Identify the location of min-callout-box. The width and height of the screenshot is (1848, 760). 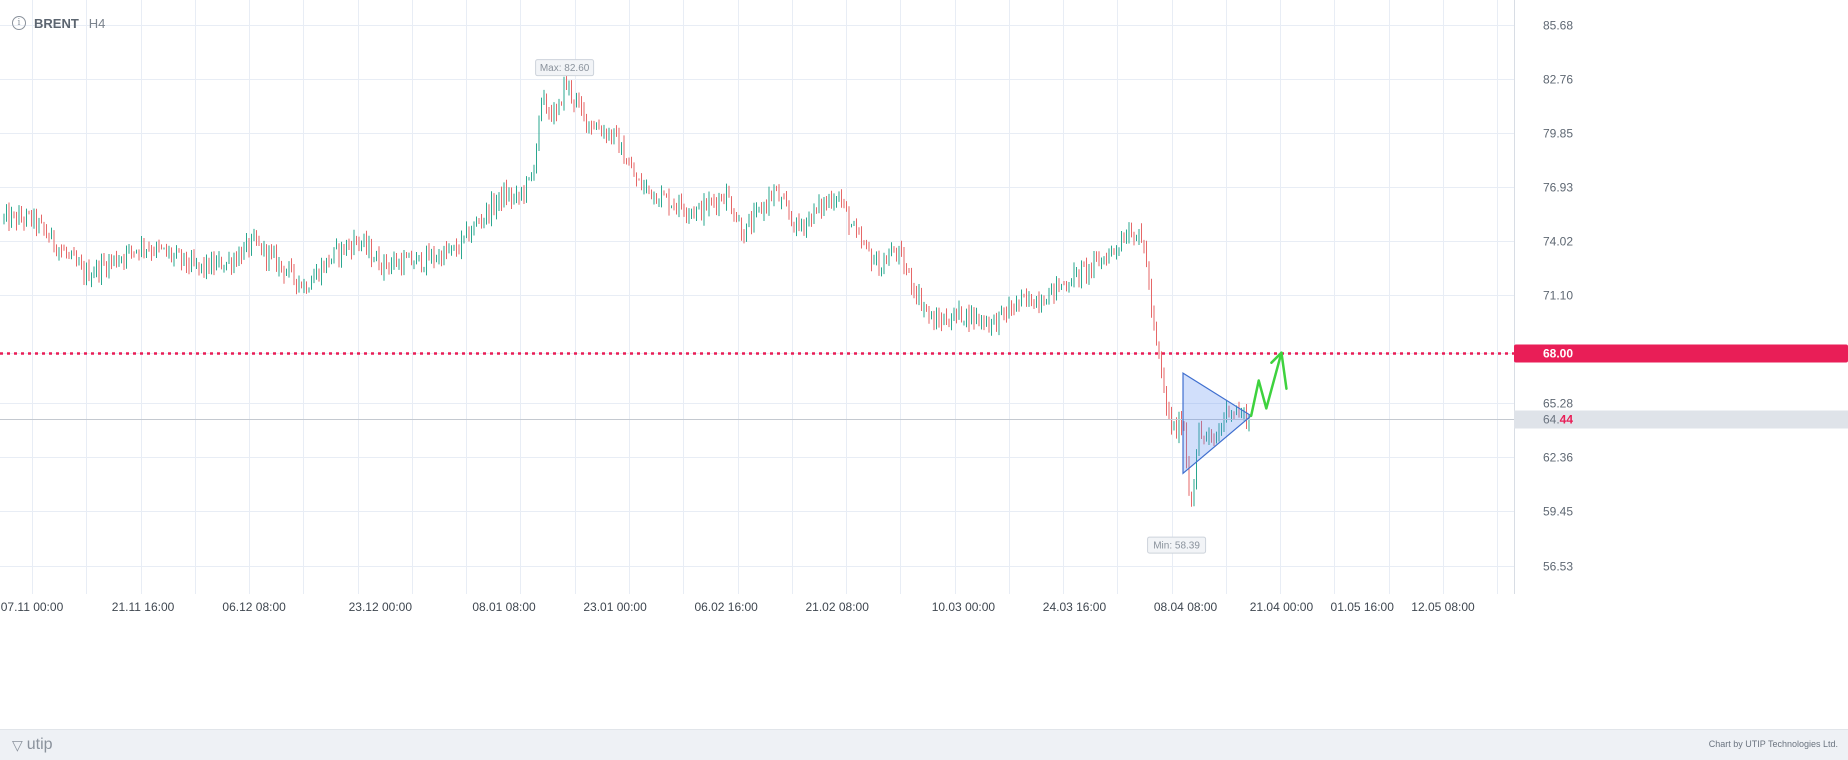
(1177, 545).